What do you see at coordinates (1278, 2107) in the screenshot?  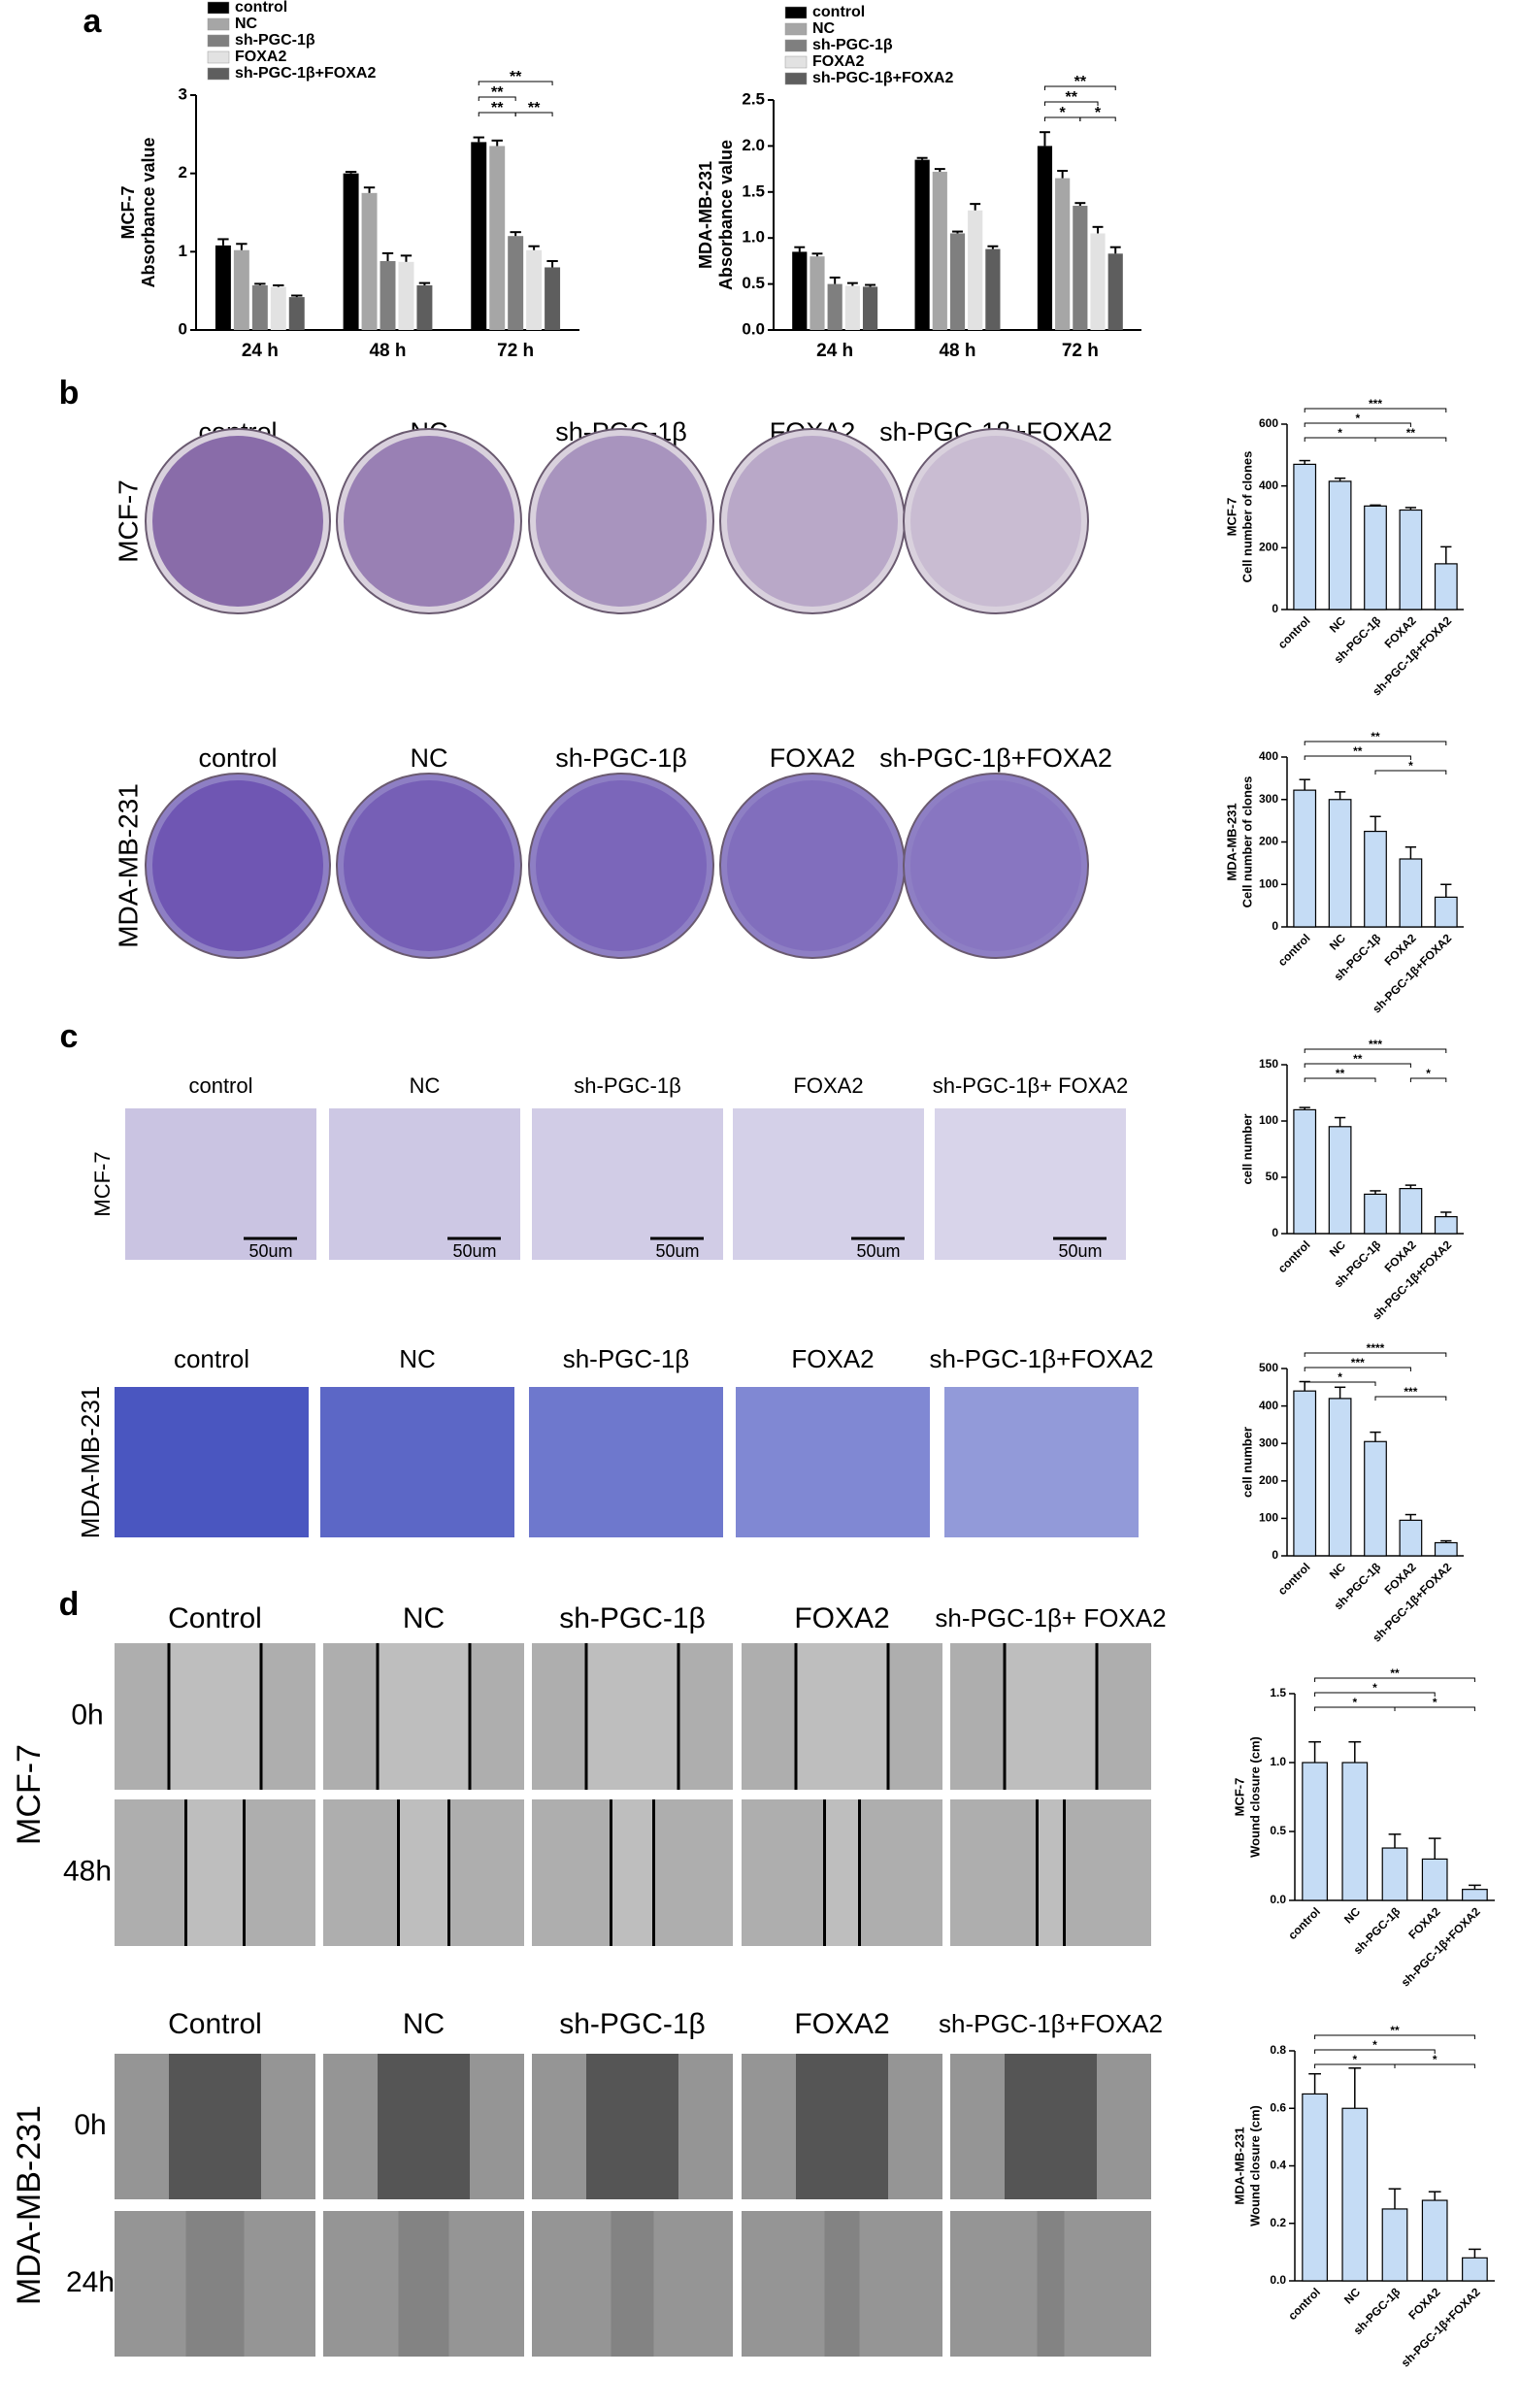 I see `y-tick-label: 0.6` at bounding box center [1278, 2107].